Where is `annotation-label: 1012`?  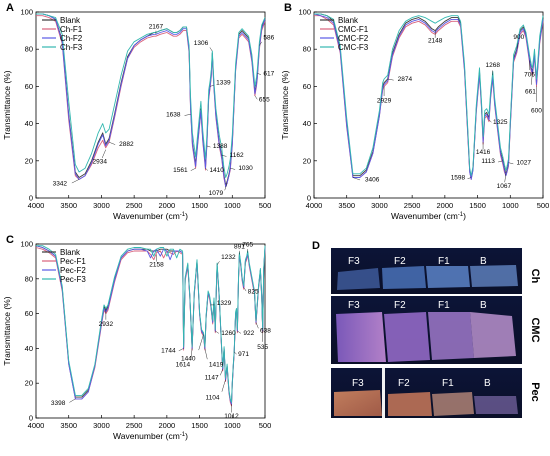
annotation-label: 1012 is located at coordinates (231, 416).